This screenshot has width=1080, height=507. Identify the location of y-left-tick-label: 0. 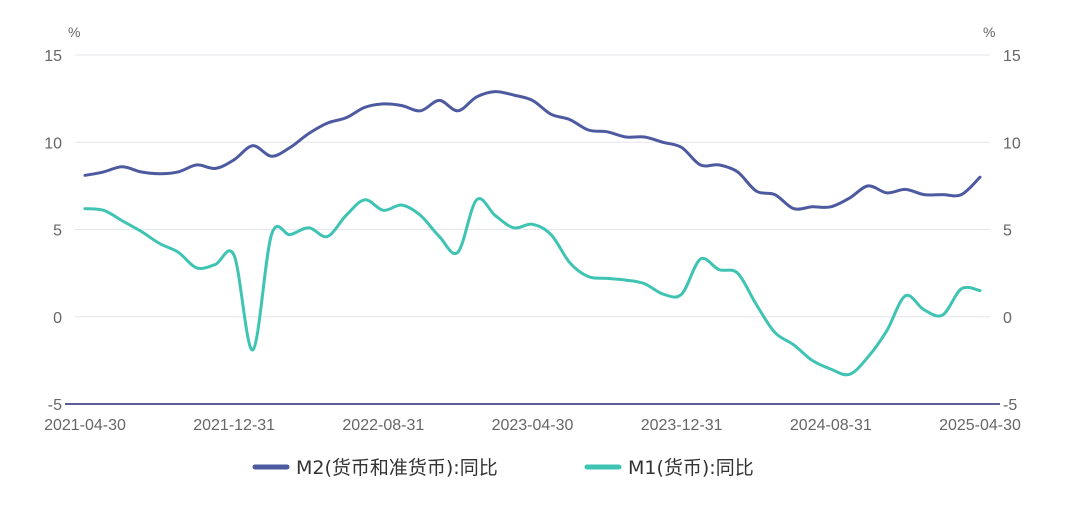
(57, 318).